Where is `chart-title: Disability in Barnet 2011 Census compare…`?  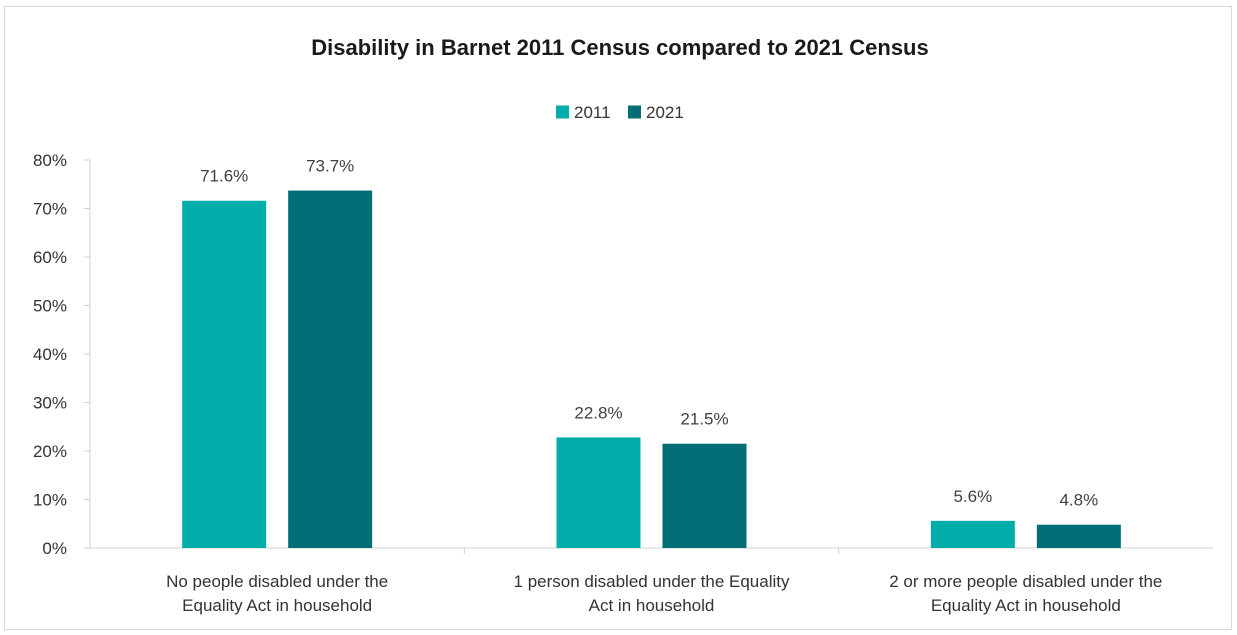
chart-title: Disability in Barnet 2011 Census compare… is located at coordinates (619, 47).